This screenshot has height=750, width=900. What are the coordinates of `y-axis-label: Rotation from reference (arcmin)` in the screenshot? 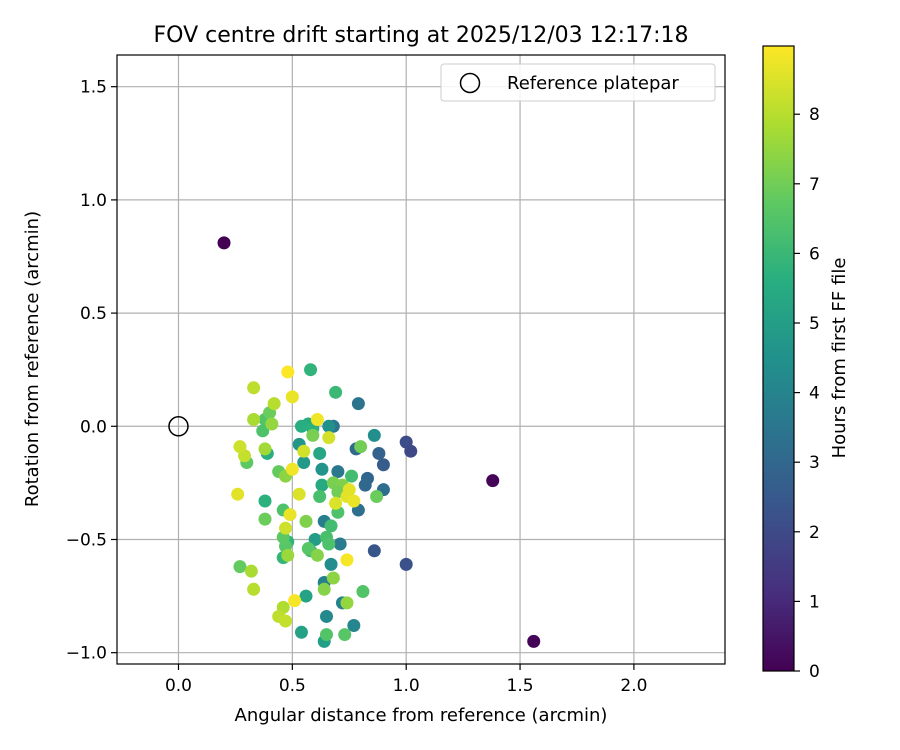 It's located at (32, 359).